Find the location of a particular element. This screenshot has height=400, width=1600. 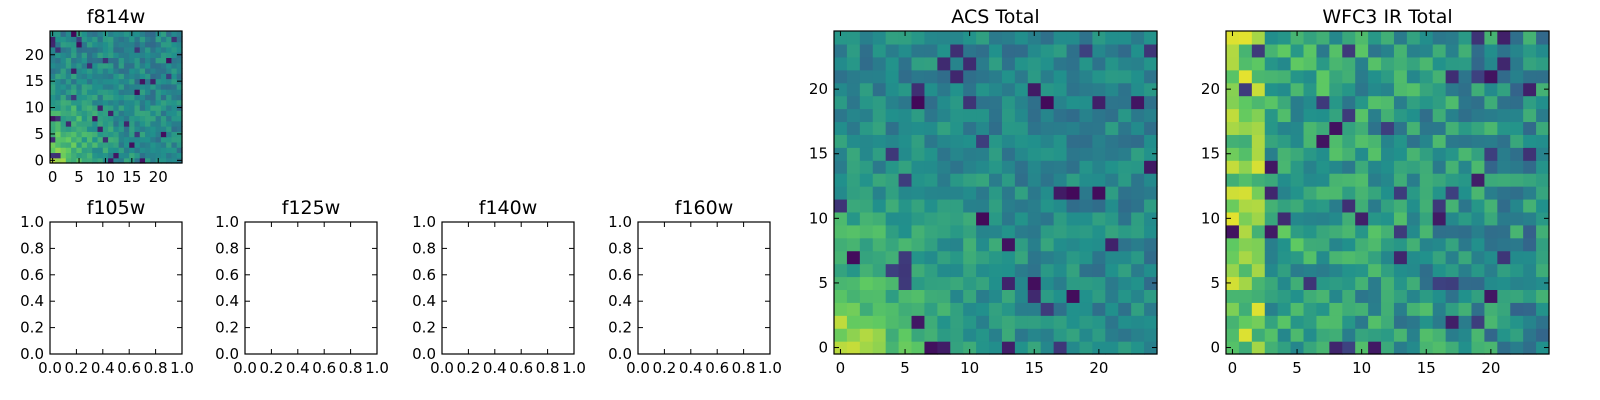

y-tick-label: 0.0 is located at coordinates (227, 354).